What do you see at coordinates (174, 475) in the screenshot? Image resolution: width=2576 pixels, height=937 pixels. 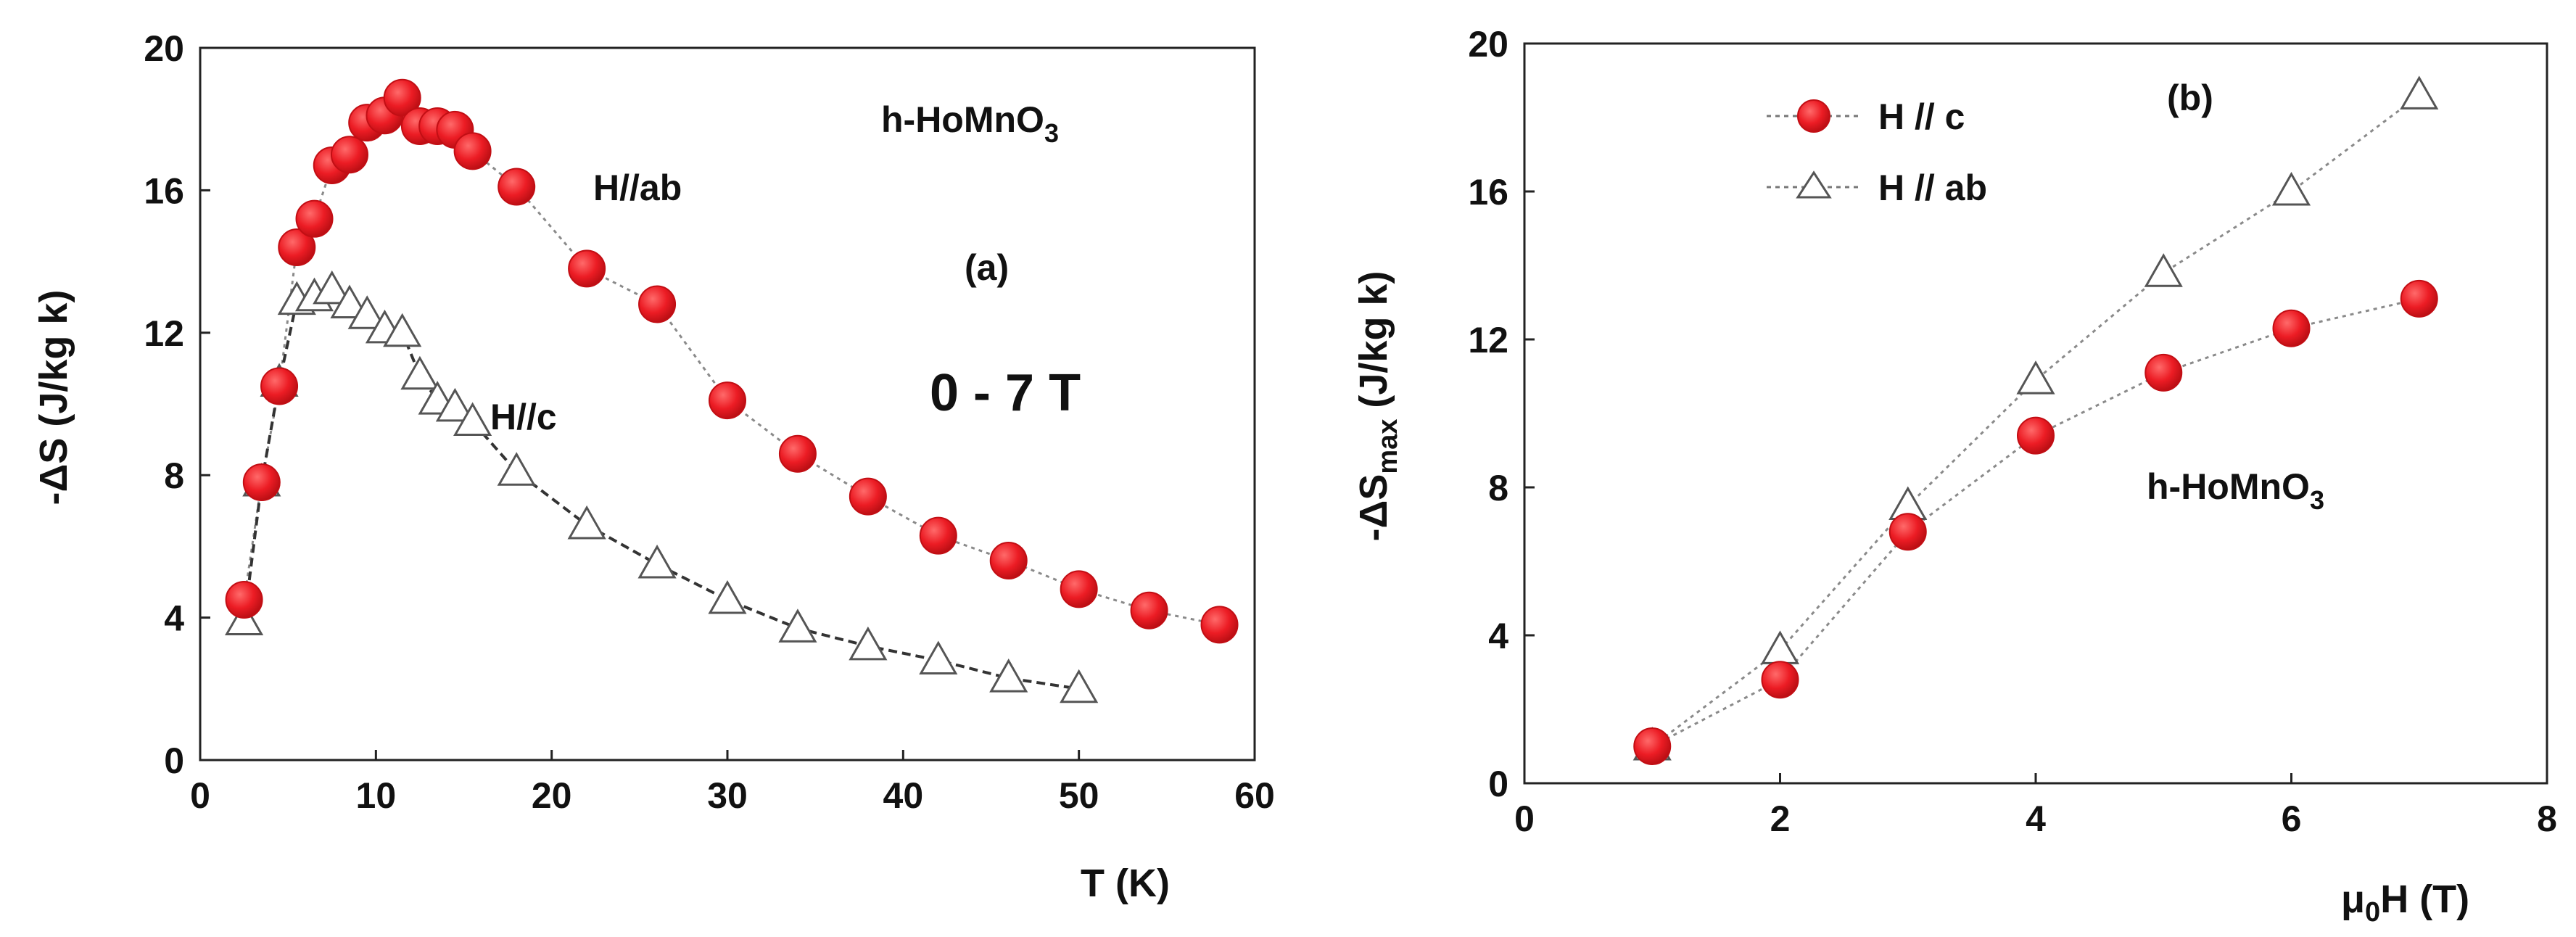 I see `panel-a-y-tick-label: 8` at bounding box center [174, 475].